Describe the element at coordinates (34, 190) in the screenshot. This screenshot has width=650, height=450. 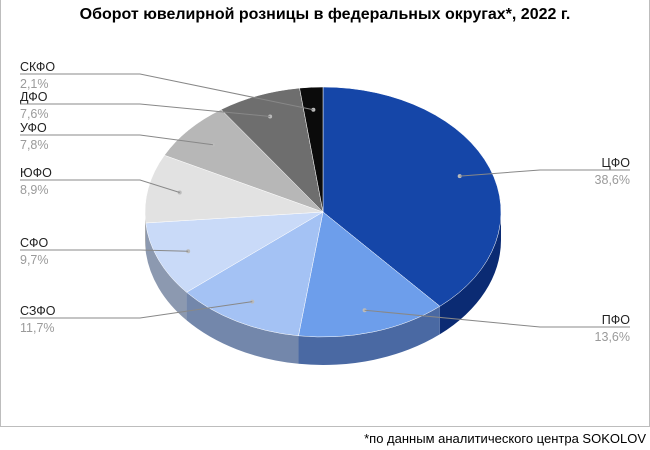
I see `slice-value-4: 8,9%` at that location.